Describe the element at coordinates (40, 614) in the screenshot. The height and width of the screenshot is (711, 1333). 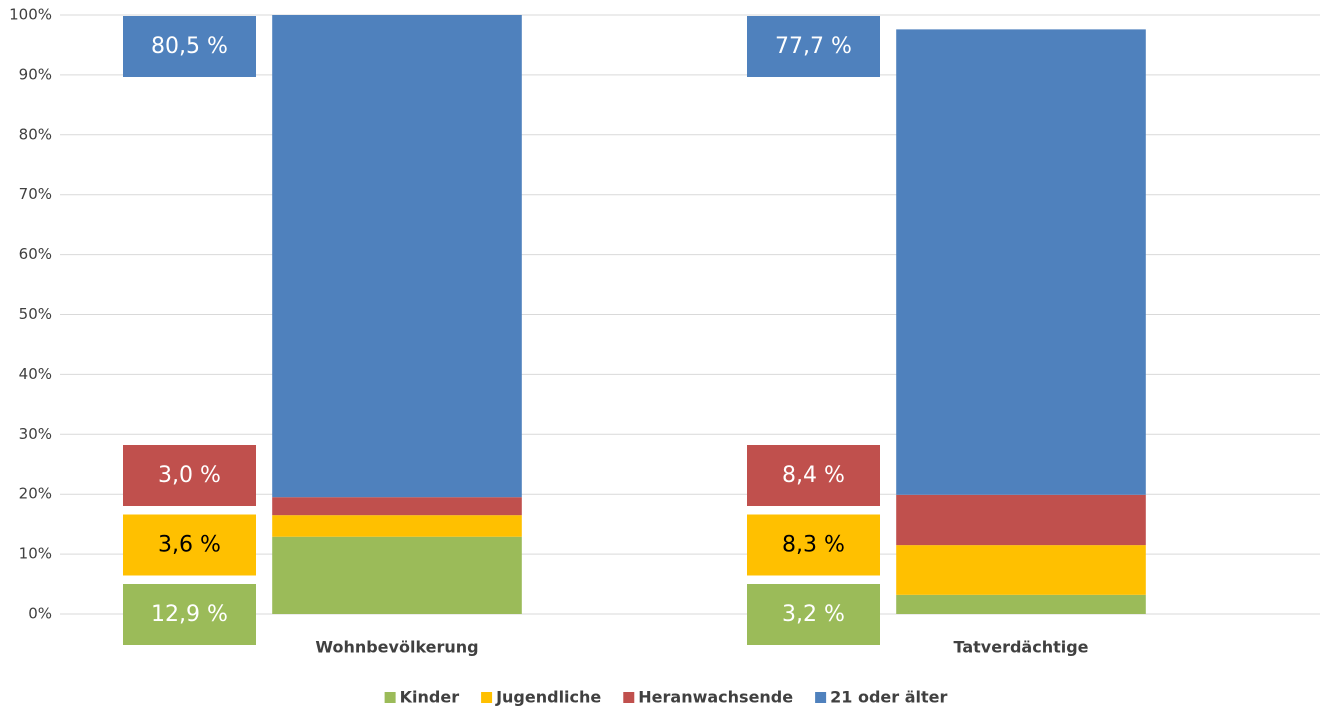
I see `y-tick-label: 0%` at that location.